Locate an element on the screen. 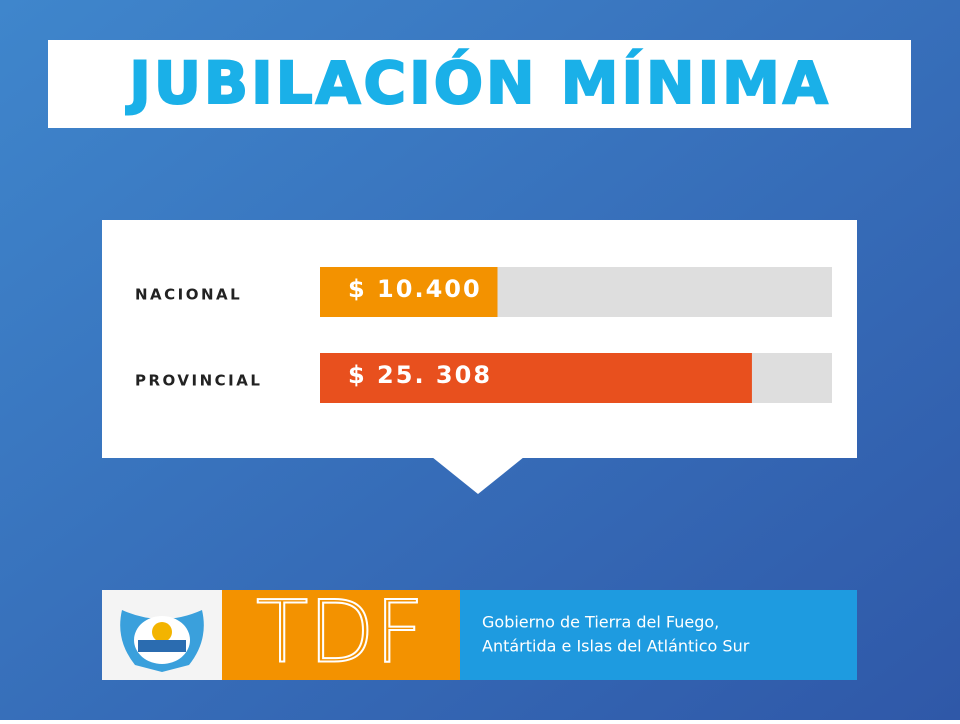  bars: NACIONAL $ 10.400 PROVINCIAL $ 25. 308 is located at coordinates (483, 335).